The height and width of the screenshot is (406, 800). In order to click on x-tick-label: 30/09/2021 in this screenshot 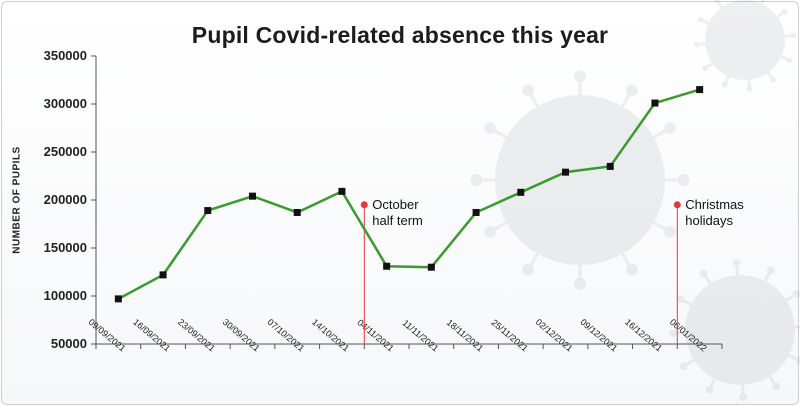, I will do `click(241, 335)`.